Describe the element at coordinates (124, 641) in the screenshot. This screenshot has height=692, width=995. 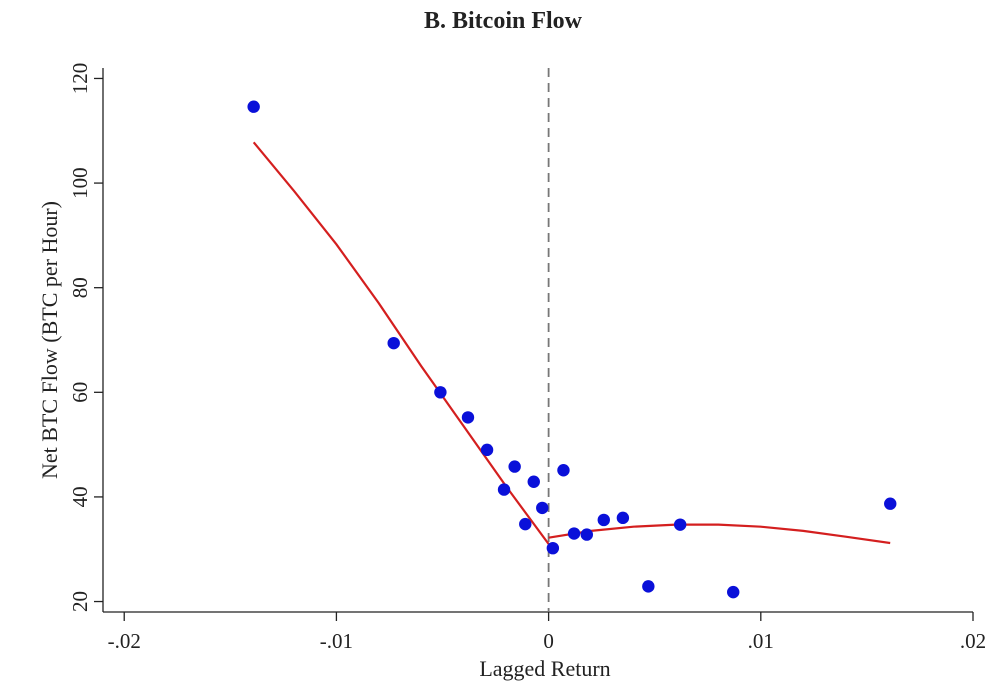
I see `x-tick-label: -.02` at that location.